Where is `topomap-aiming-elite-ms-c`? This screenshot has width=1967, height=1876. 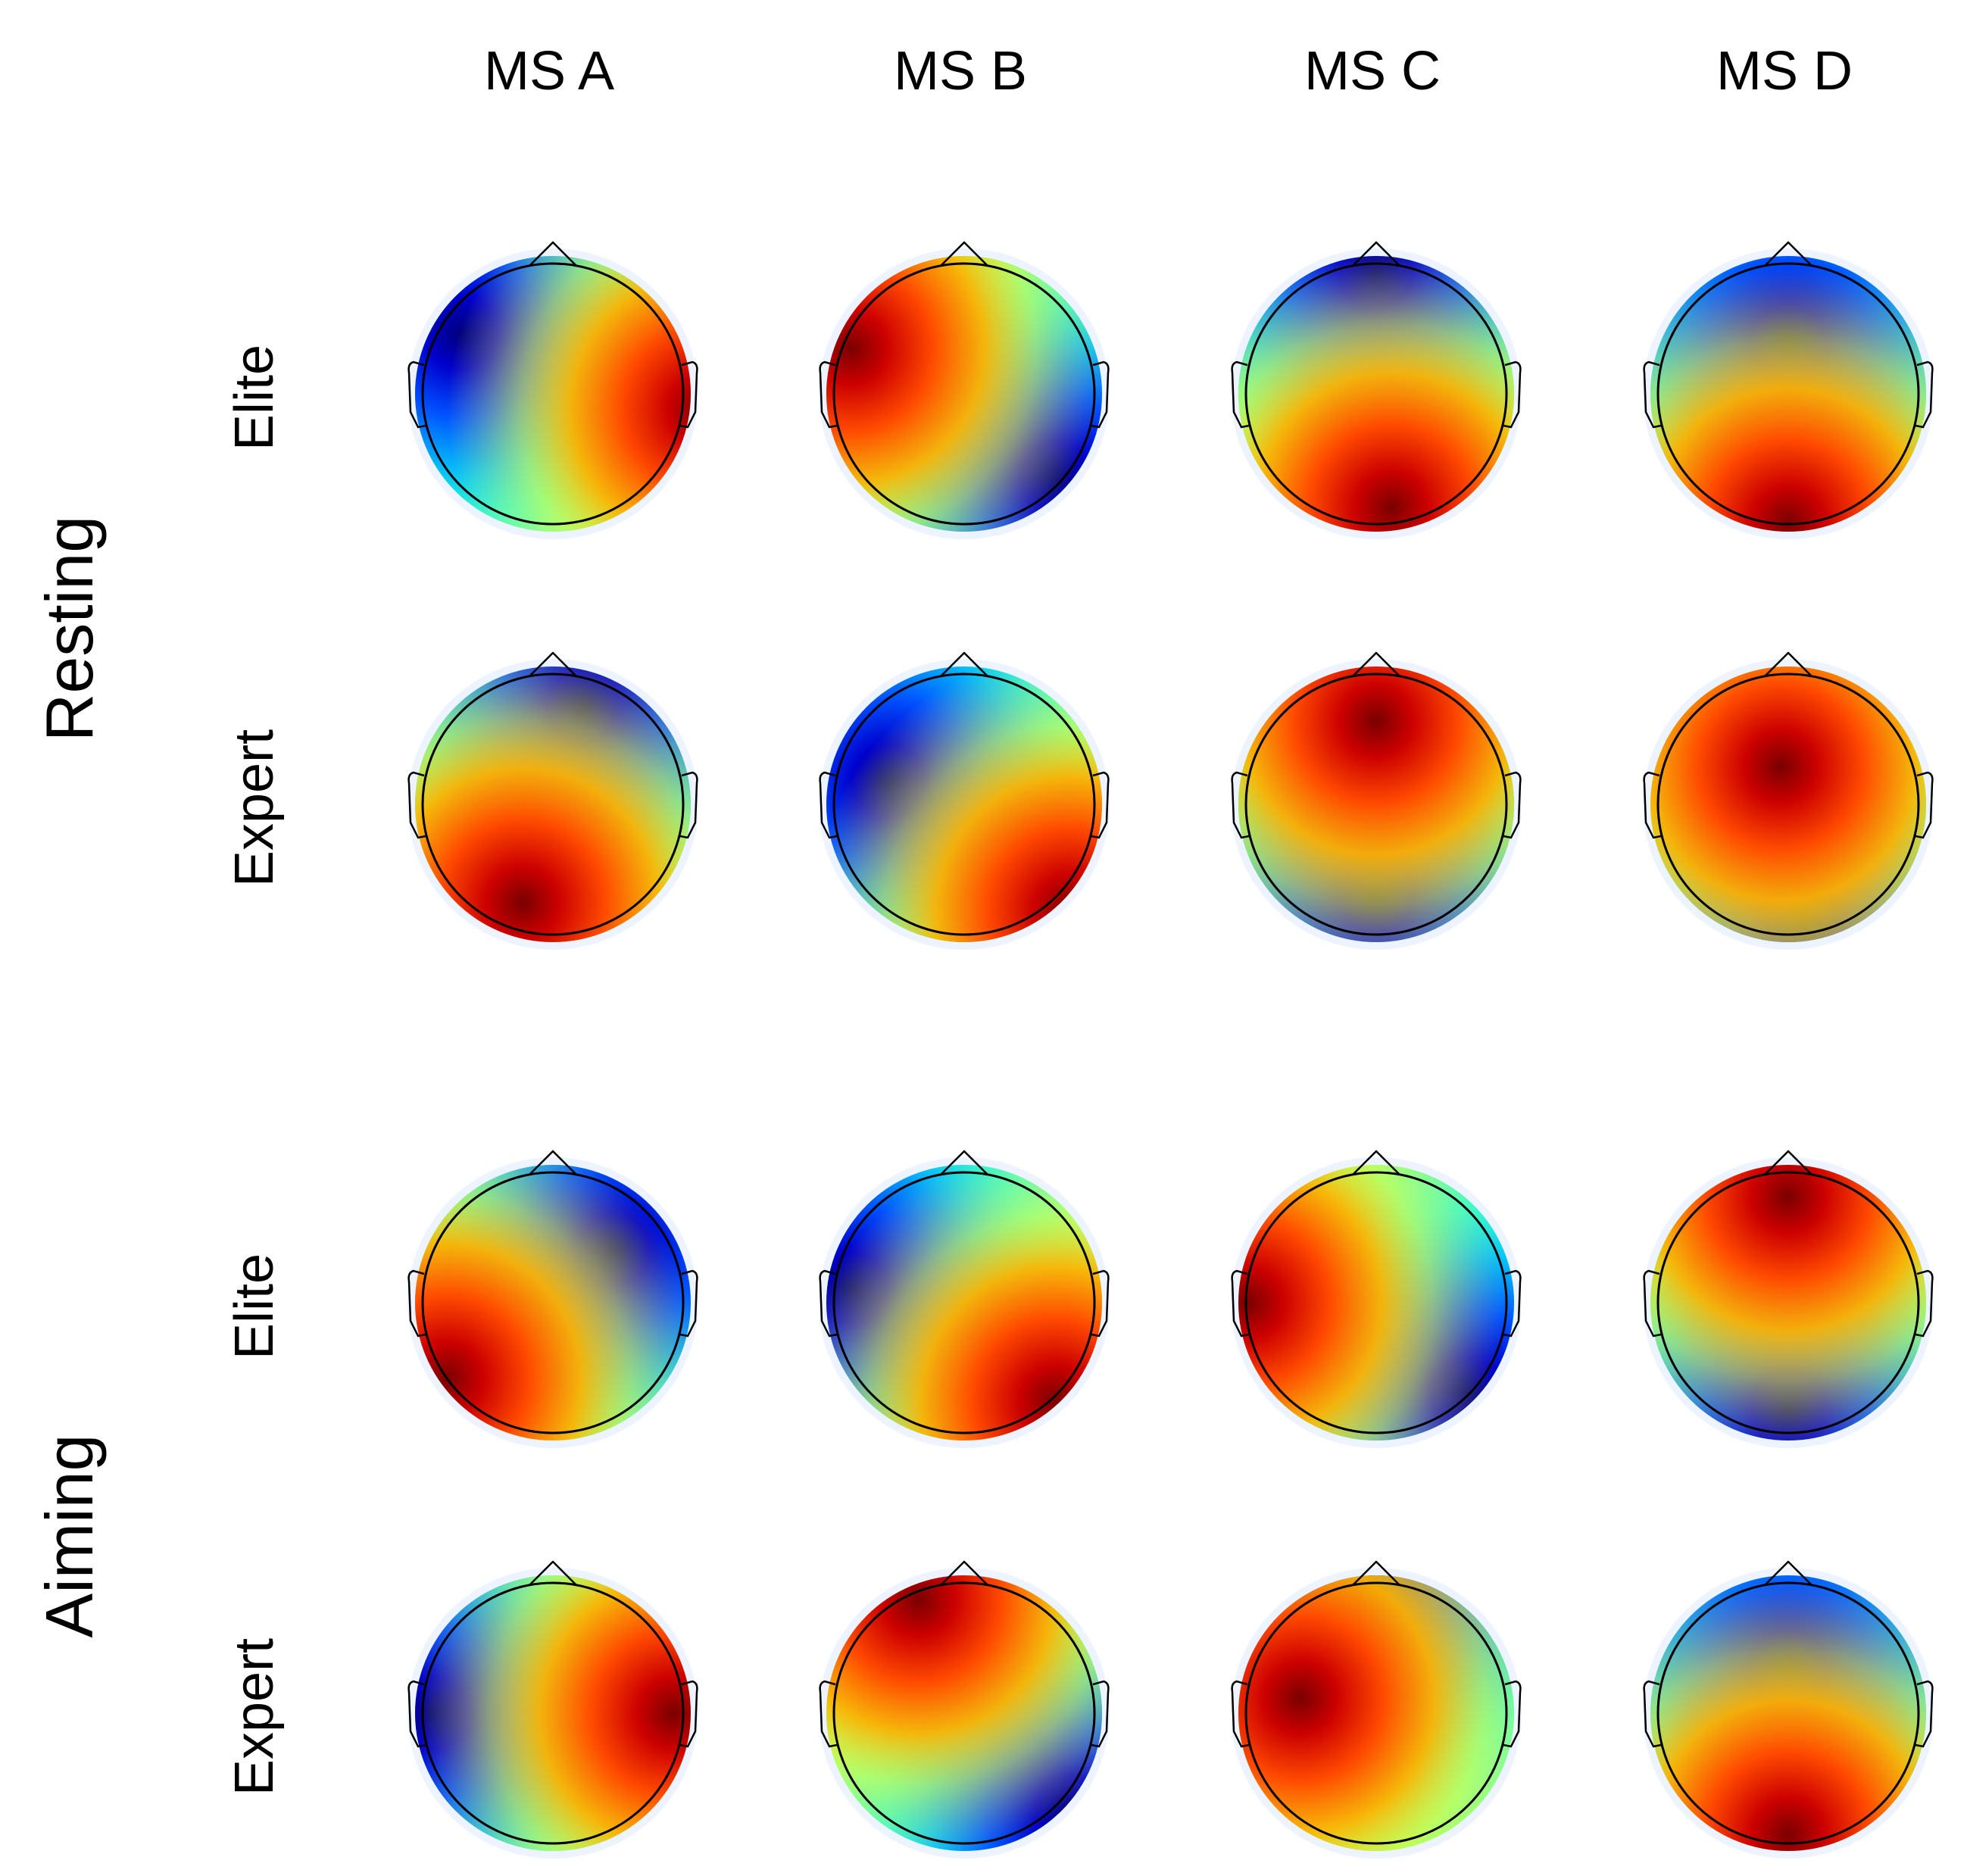
topomap-aiming-elite-ms-c is located at coordinates (1376, 1299).